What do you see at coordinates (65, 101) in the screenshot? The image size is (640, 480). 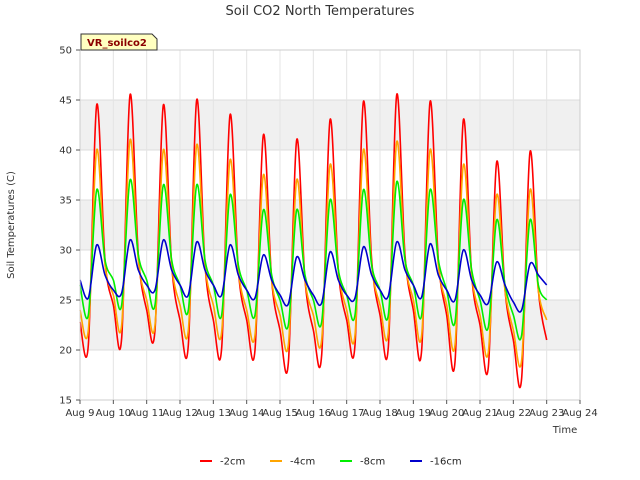 I see `y-tick-label: 45` at bounding box center [65, 101].